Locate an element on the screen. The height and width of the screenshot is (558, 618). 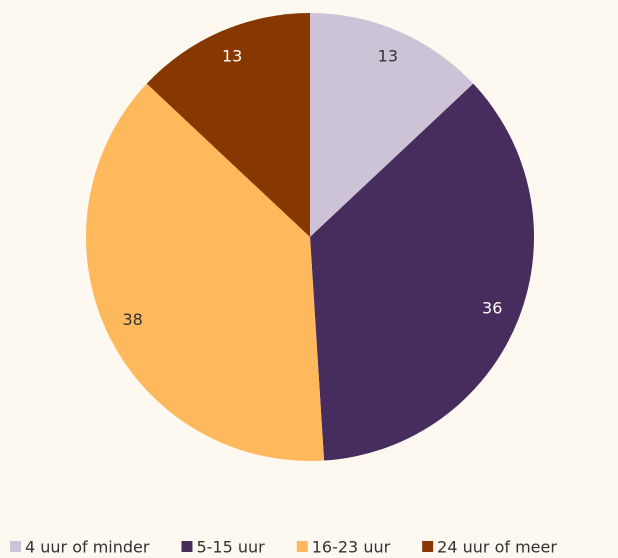
data-label: 38 is located at coordinates (132, 319).